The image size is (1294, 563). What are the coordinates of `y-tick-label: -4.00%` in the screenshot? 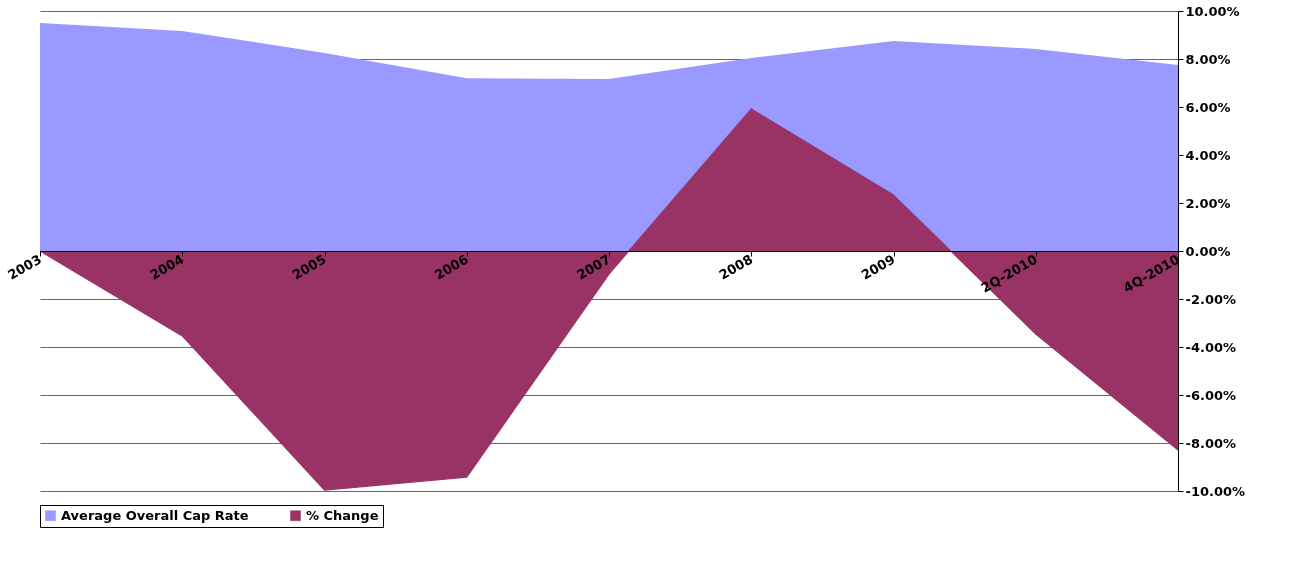 It's located at (1210, 347).